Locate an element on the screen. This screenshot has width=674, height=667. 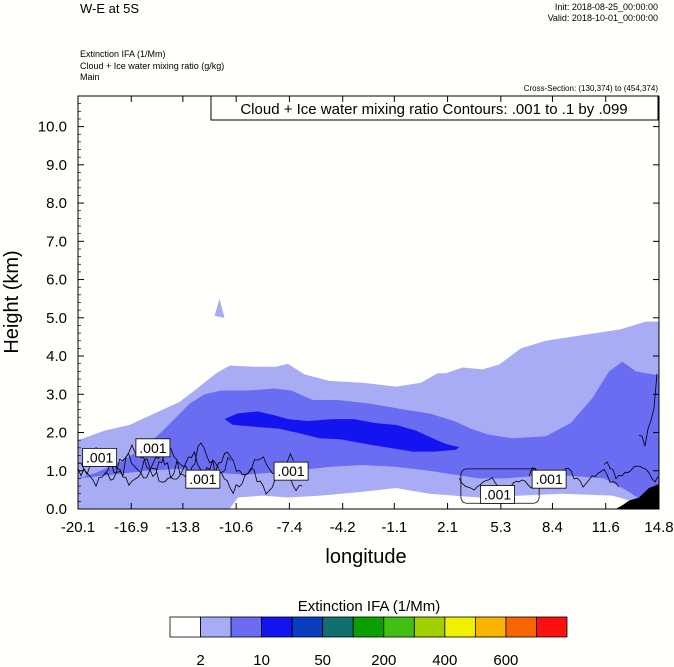
y-tick-label: 0.0 is located at coordinates (56, 509).